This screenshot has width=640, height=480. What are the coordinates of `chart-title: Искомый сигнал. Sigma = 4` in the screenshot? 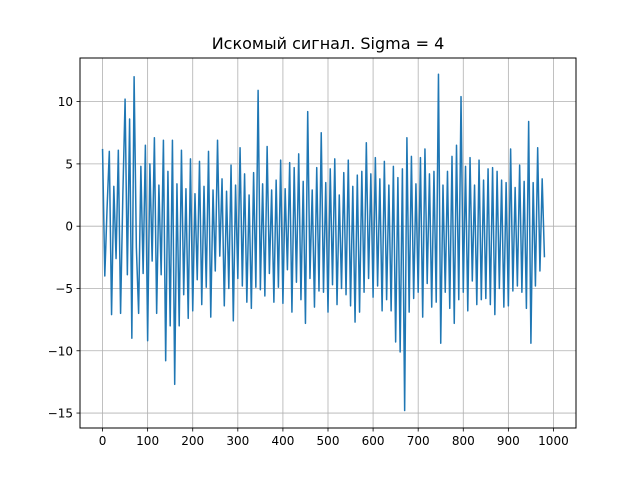 It's located at (328, 43).